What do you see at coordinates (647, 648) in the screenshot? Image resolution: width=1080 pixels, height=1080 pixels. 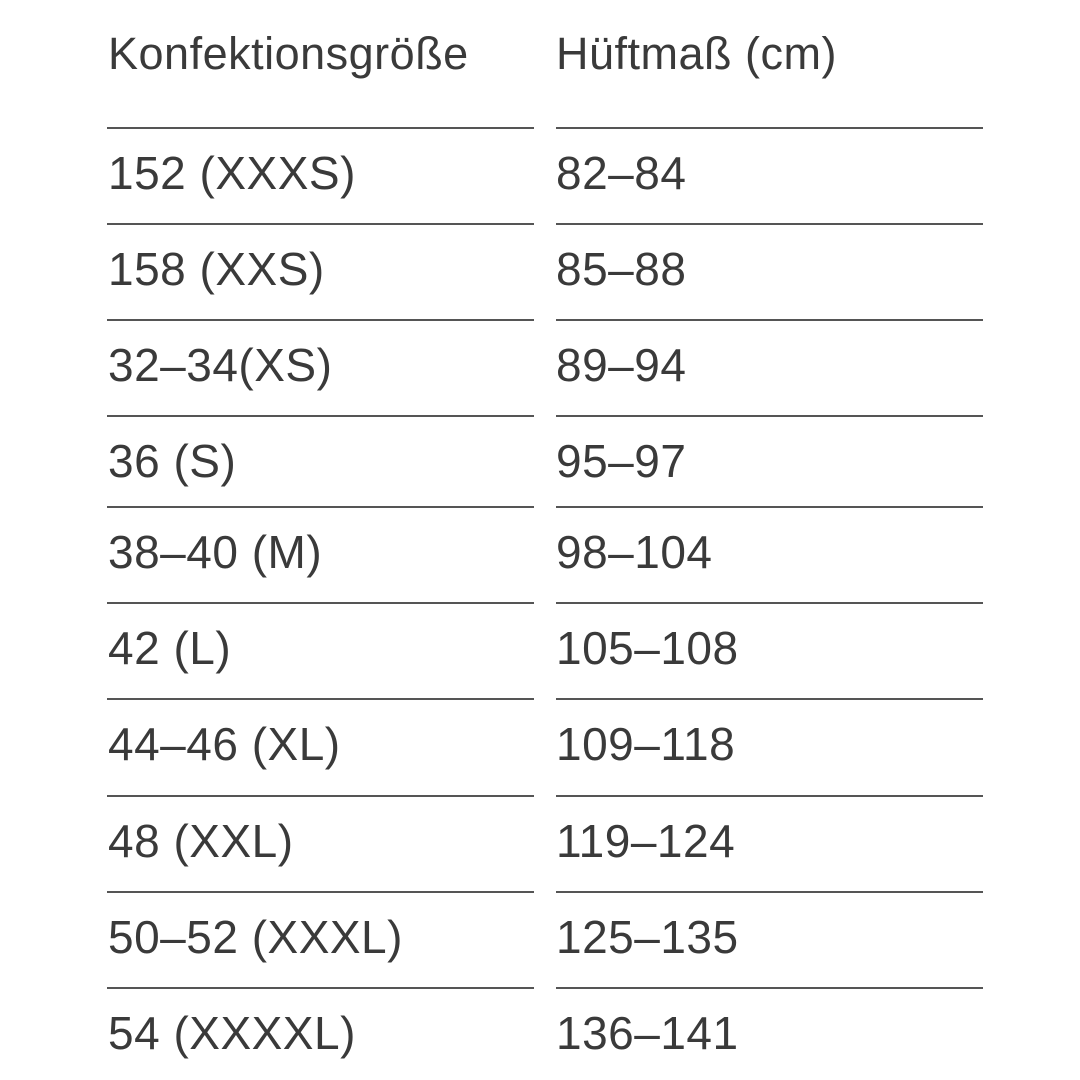 I see `cell-hip: 105–108` at bounding box center [647, 648].